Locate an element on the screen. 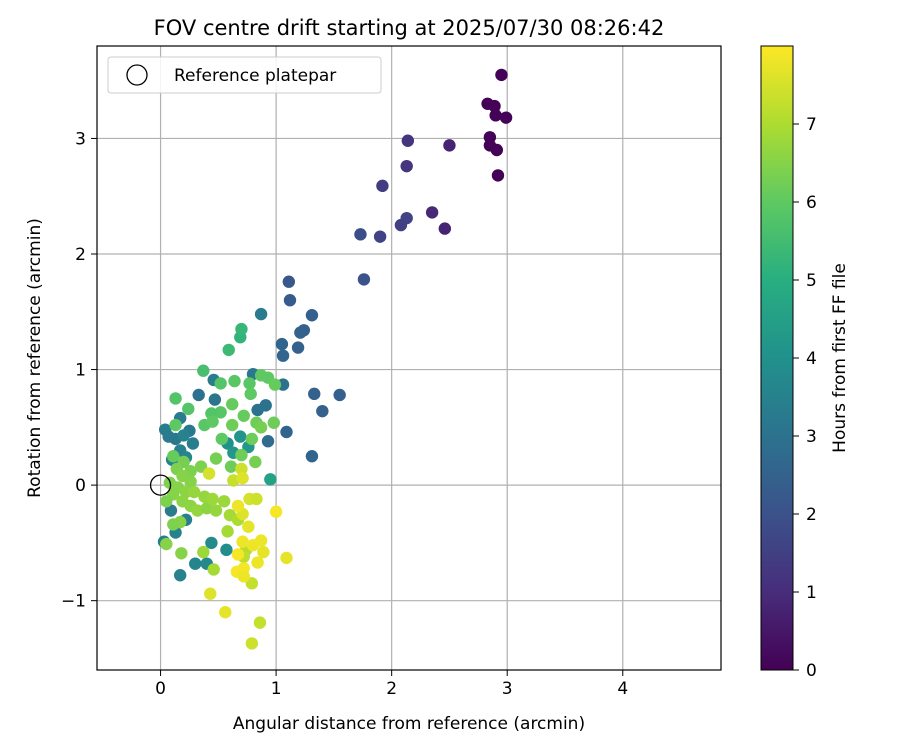 Image resolution: width=900 pixels, height=754 pixels. y-tick-label: 0 is located at coordinates (80, 486).